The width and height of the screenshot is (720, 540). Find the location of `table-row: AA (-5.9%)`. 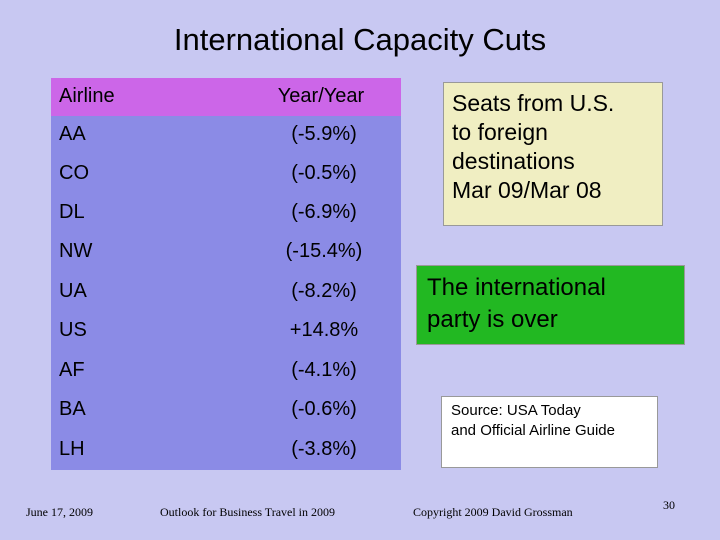

table-row: AA (-5.9%) is located at coordinates (226, 135).